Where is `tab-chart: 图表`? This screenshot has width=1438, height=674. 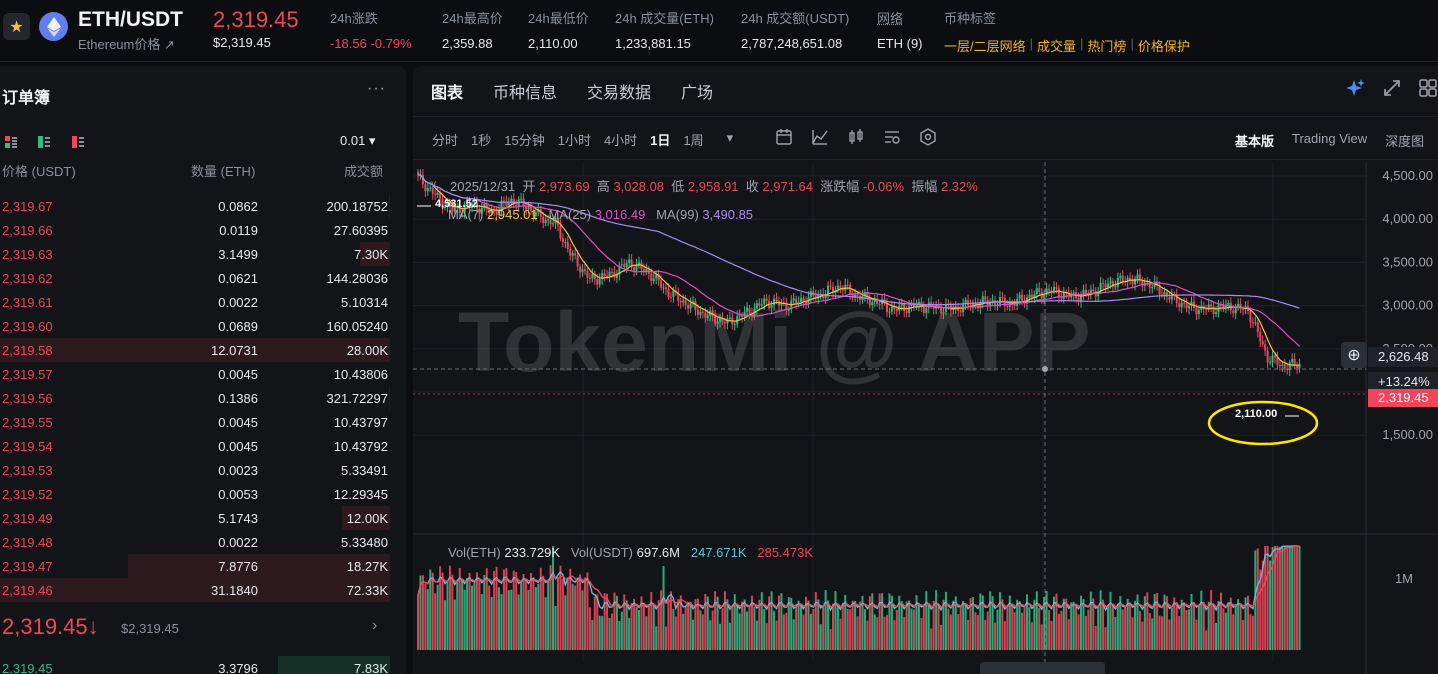
tab-chart: 图表 is located at coordinates (447, 93).